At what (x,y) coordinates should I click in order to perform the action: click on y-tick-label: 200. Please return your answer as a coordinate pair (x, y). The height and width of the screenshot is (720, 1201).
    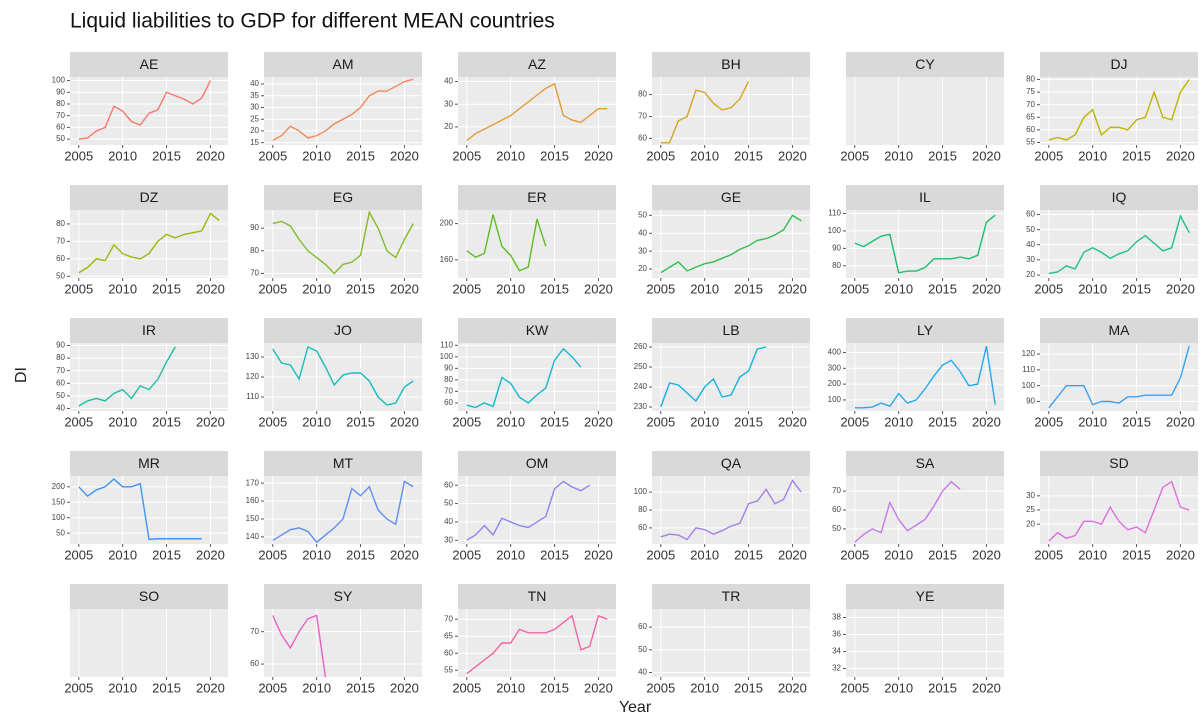
    Looking at the image, I should click on (447, 223).